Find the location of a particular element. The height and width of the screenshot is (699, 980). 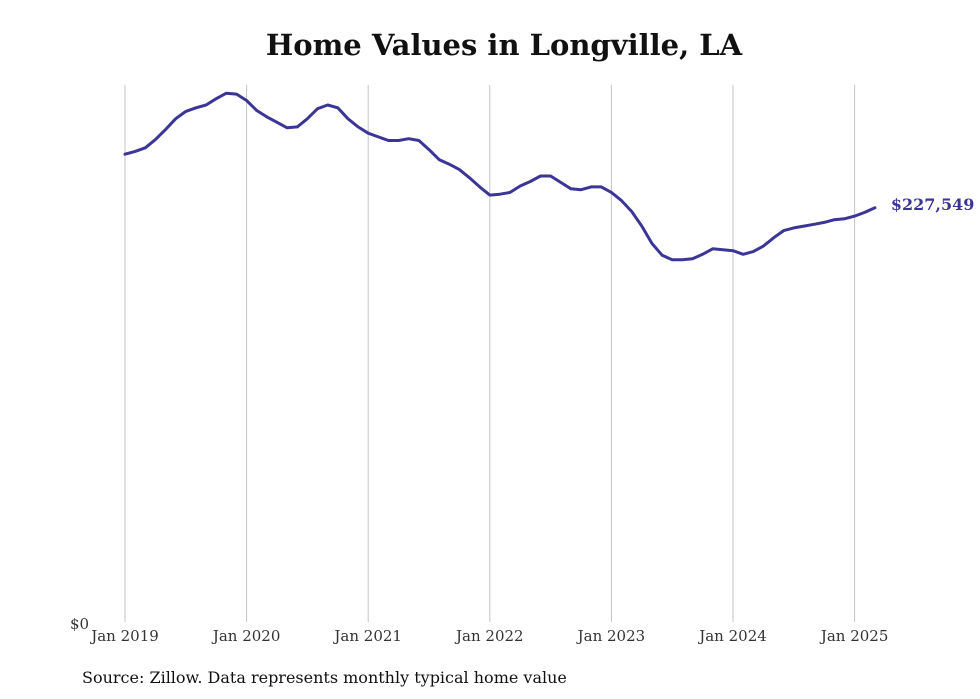

x-tick-label: Jan 2024 is located at coordinates (732, 636).